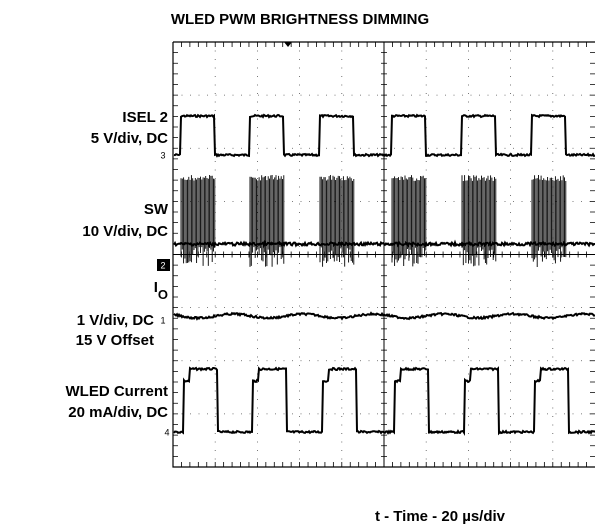  Describe the element at coordinates (118, 412) in the screenshot. I see `channel-scale: 20 mA/div, DC` at that location.